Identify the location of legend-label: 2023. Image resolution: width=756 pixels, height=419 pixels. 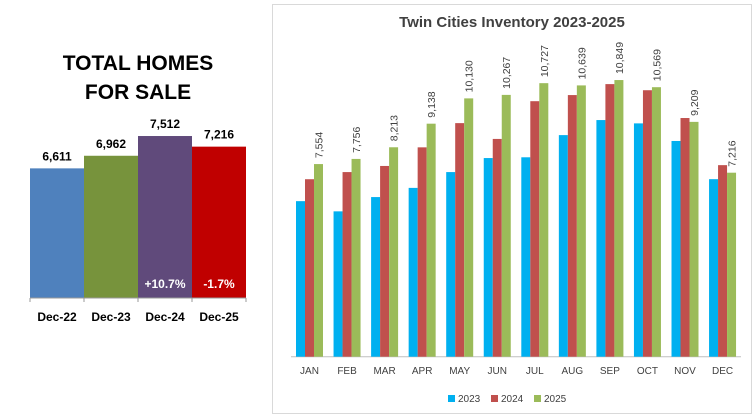
(469, 399).